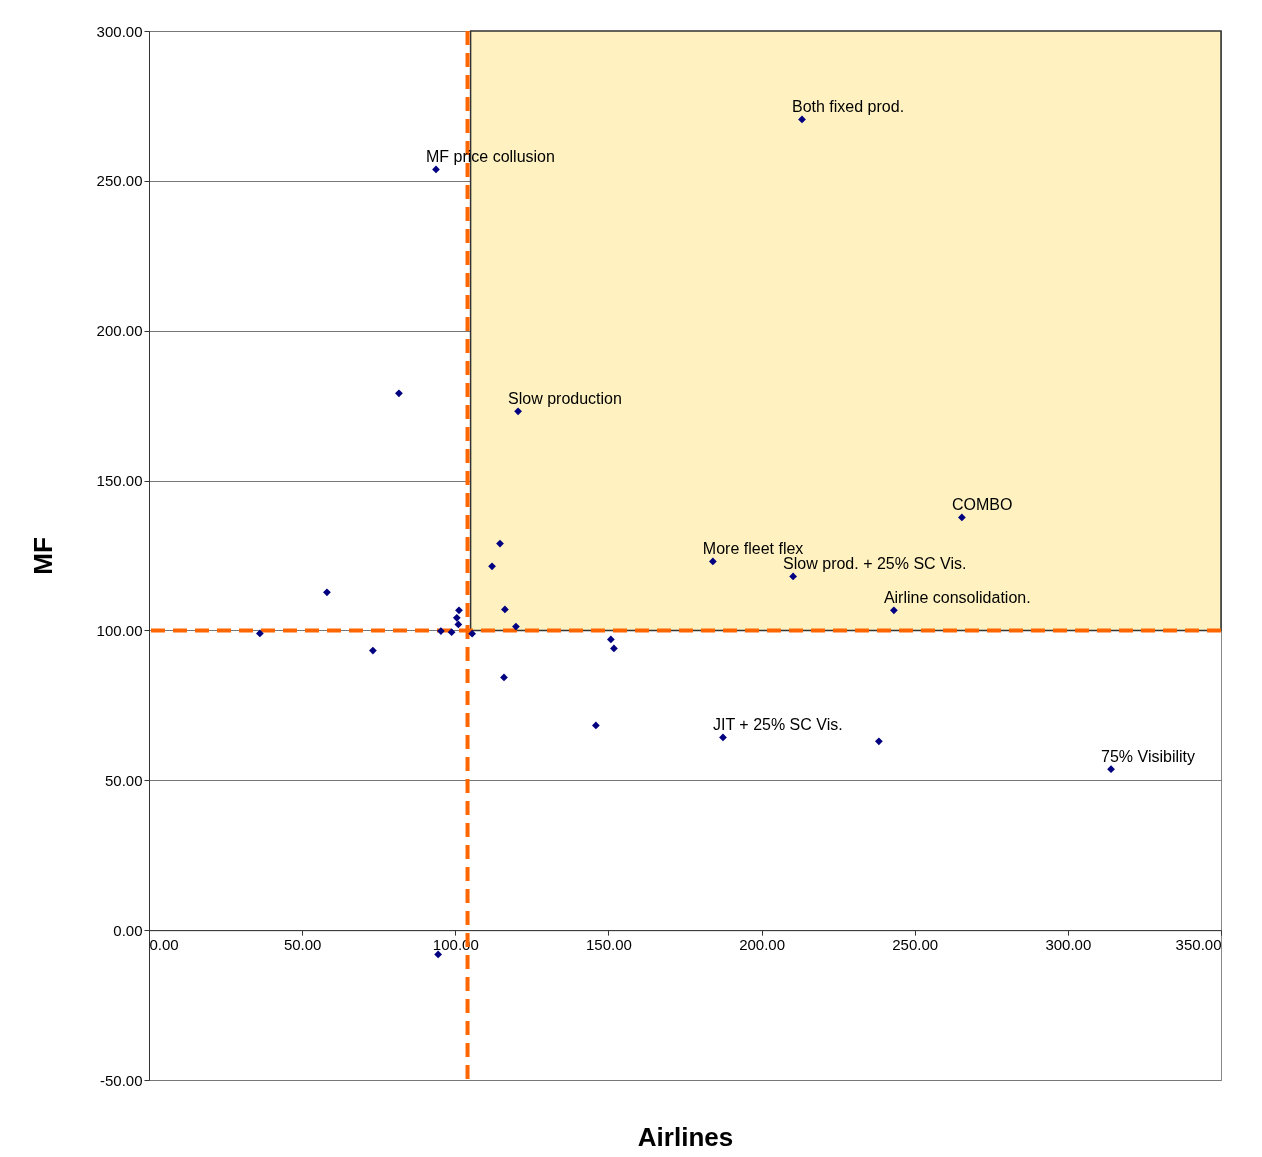 The width and height of the screenshot is (1262, 1157). Describe the element at coordinates (1198, 944) in the screenshot. I see `x-tick-label: 350.00` at that location.